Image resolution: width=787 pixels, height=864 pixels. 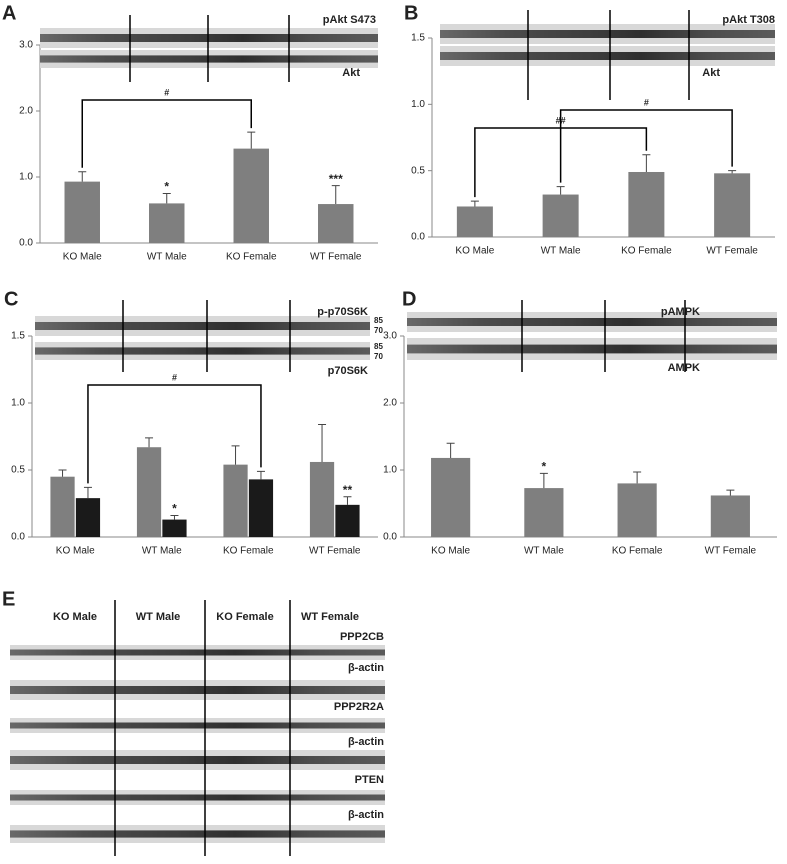 I want to click on panel-letter: A, so click(x=9, y=13).